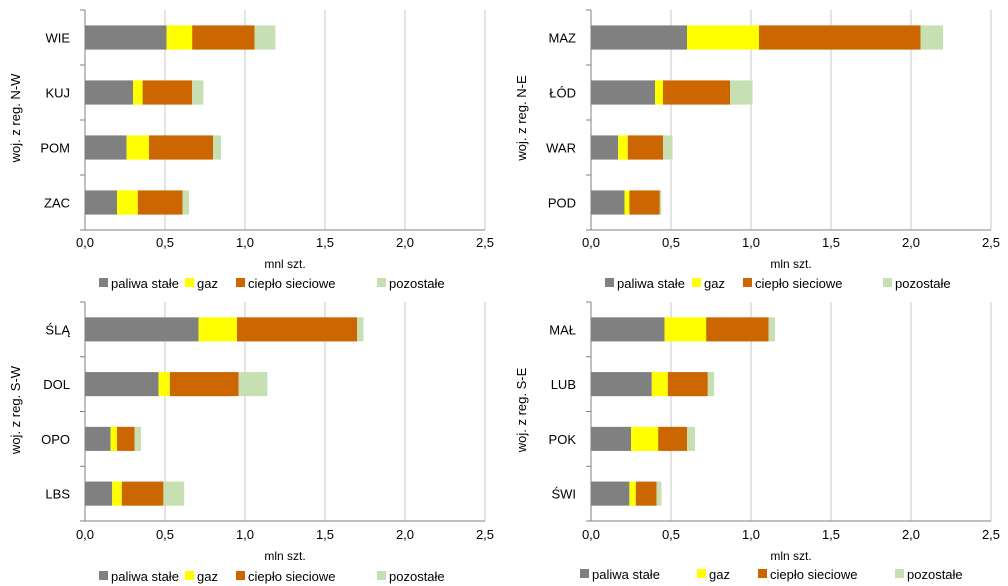 This screenshot has height=586, width=1008. What do you see at coordinates (57, 494) in the screenshot?
I see `category-label: LBS` at bounding box center [57, 494].